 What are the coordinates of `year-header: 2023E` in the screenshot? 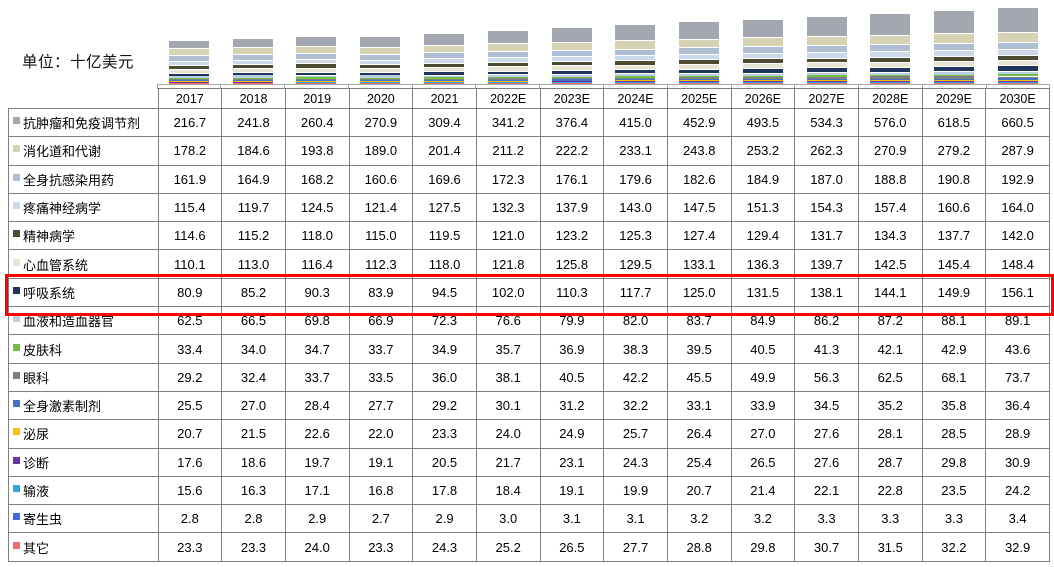 It's located at (572, 98).